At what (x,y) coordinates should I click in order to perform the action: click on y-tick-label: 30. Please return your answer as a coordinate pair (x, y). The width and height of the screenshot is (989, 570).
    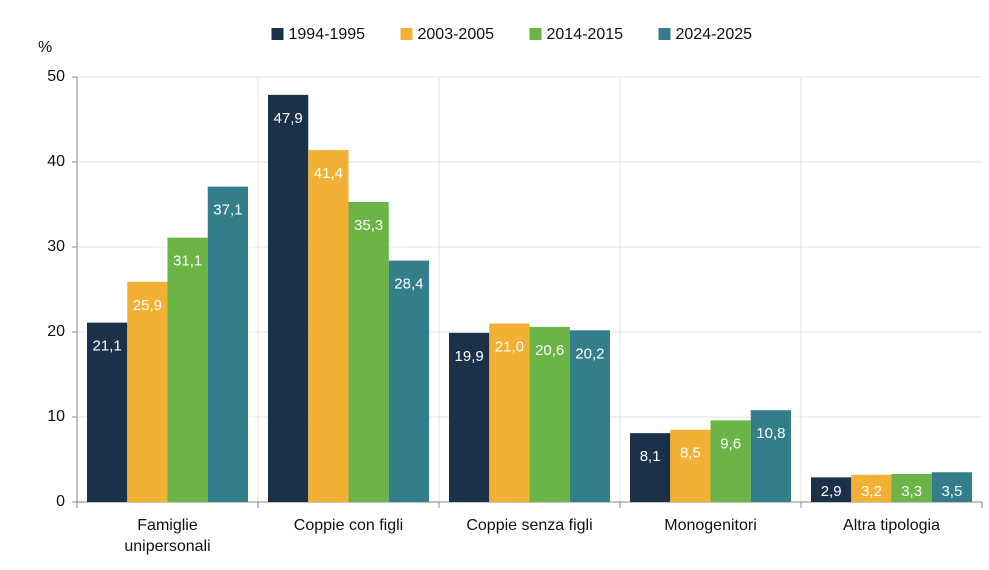
    Looking at the image, I should click on (56, 246).